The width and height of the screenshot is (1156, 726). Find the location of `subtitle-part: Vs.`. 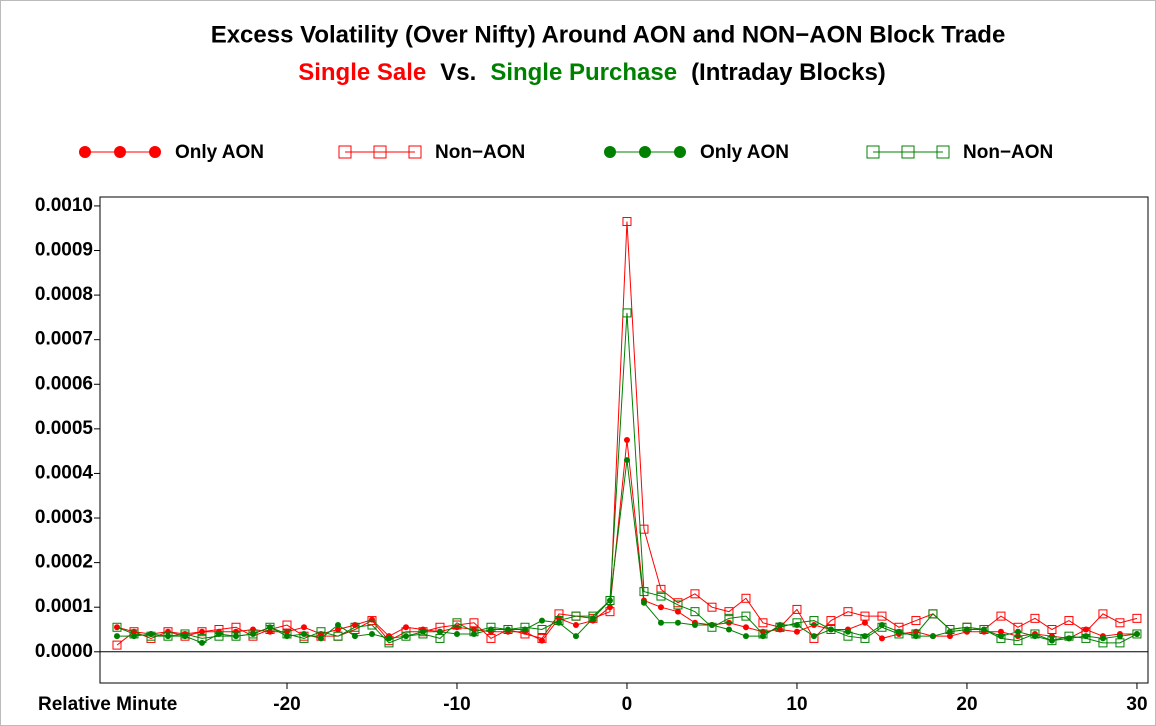

subtitle-part: Vs. is located at coordinates (458, 72).